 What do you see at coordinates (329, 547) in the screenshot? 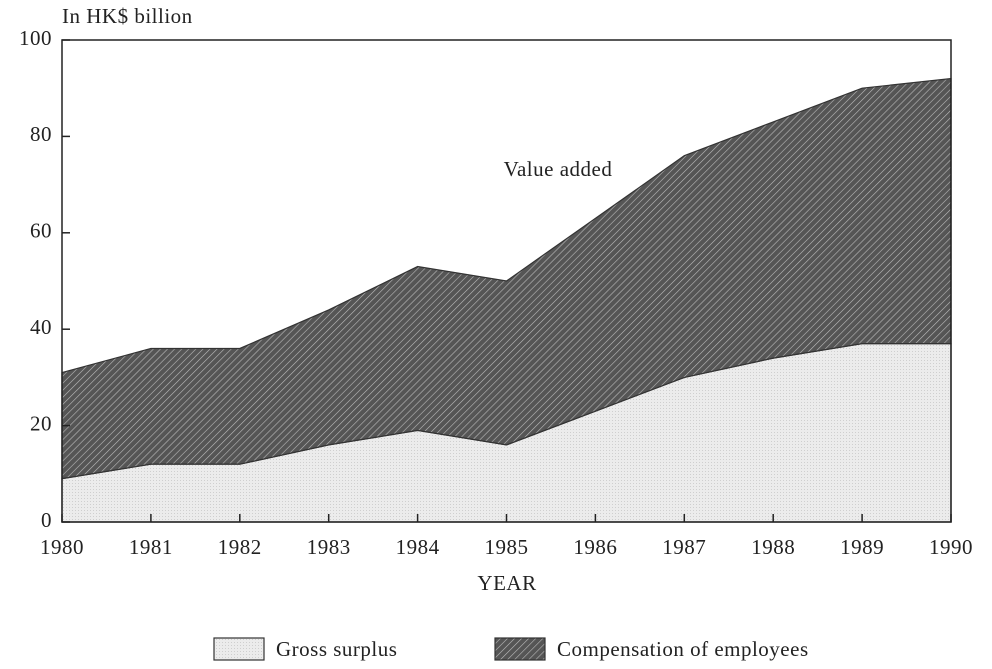
I see `x-tick-label: 1983` at bounding box center [329, 547].